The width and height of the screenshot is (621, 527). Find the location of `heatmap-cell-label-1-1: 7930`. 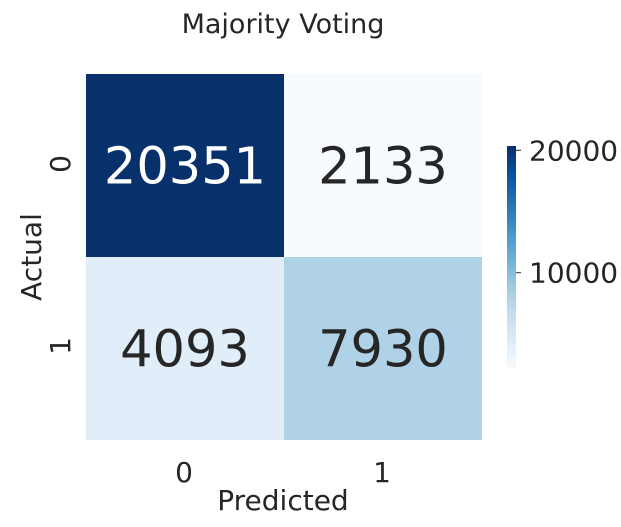

heatmap-cell-label-1-1: 7930 is located at coordinates (383, 350).